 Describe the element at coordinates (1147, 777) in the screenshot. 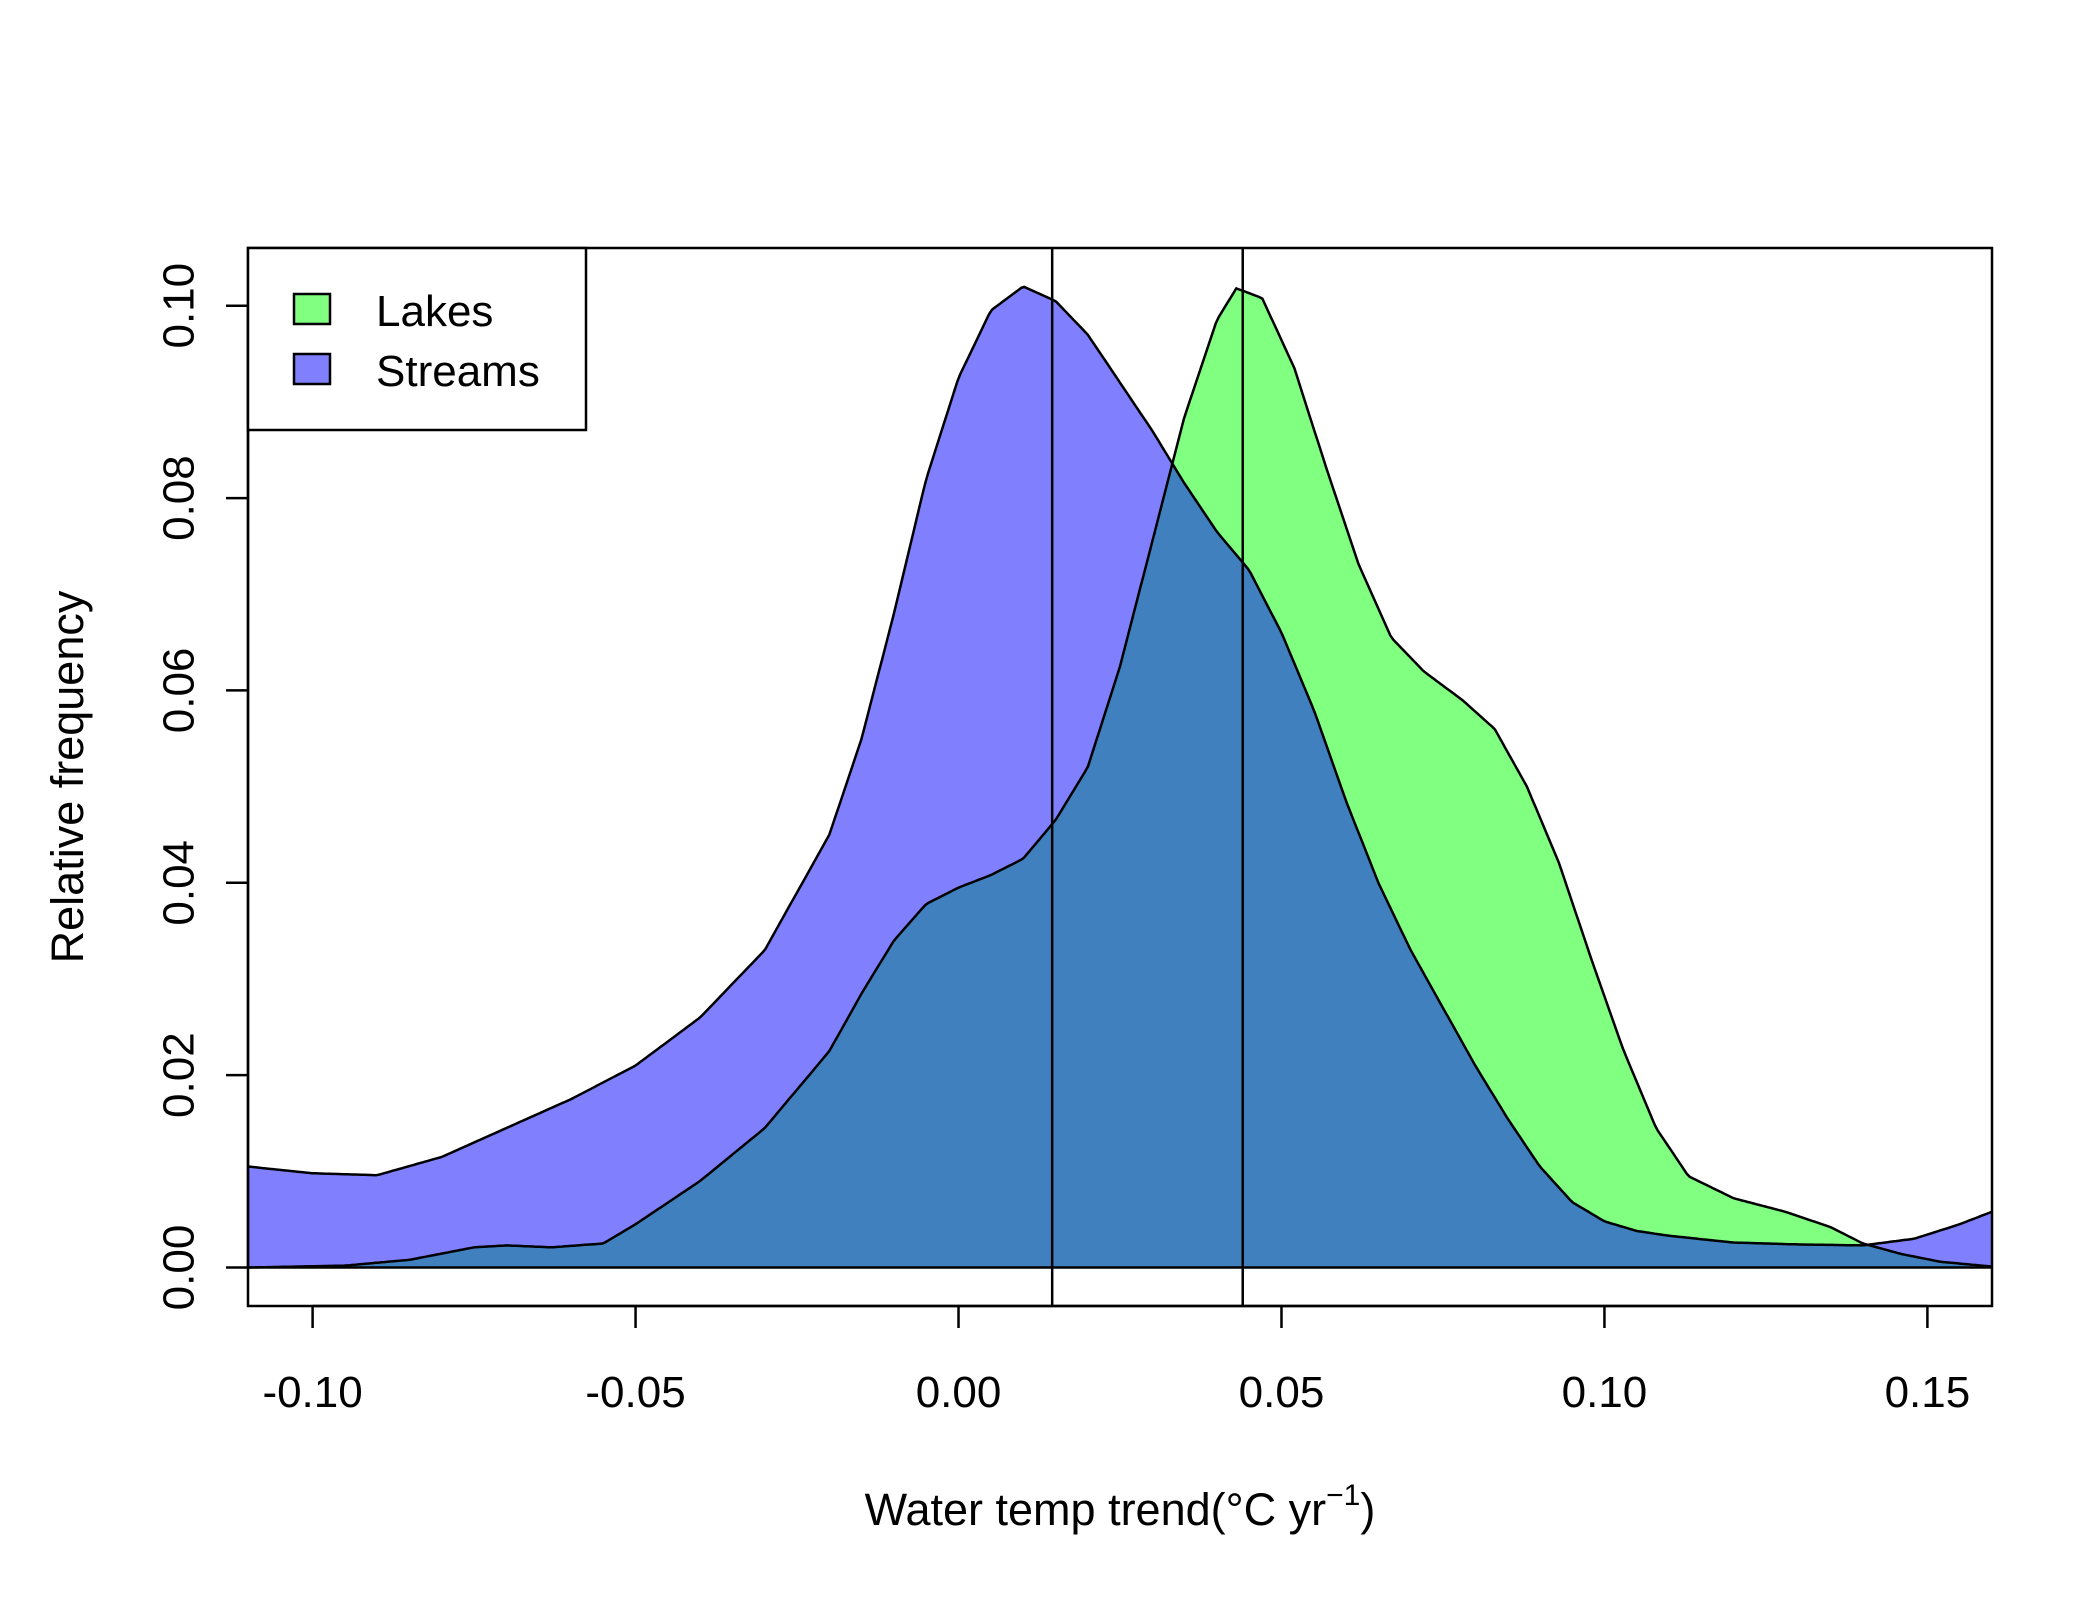

I see `mean-lines` at that location.